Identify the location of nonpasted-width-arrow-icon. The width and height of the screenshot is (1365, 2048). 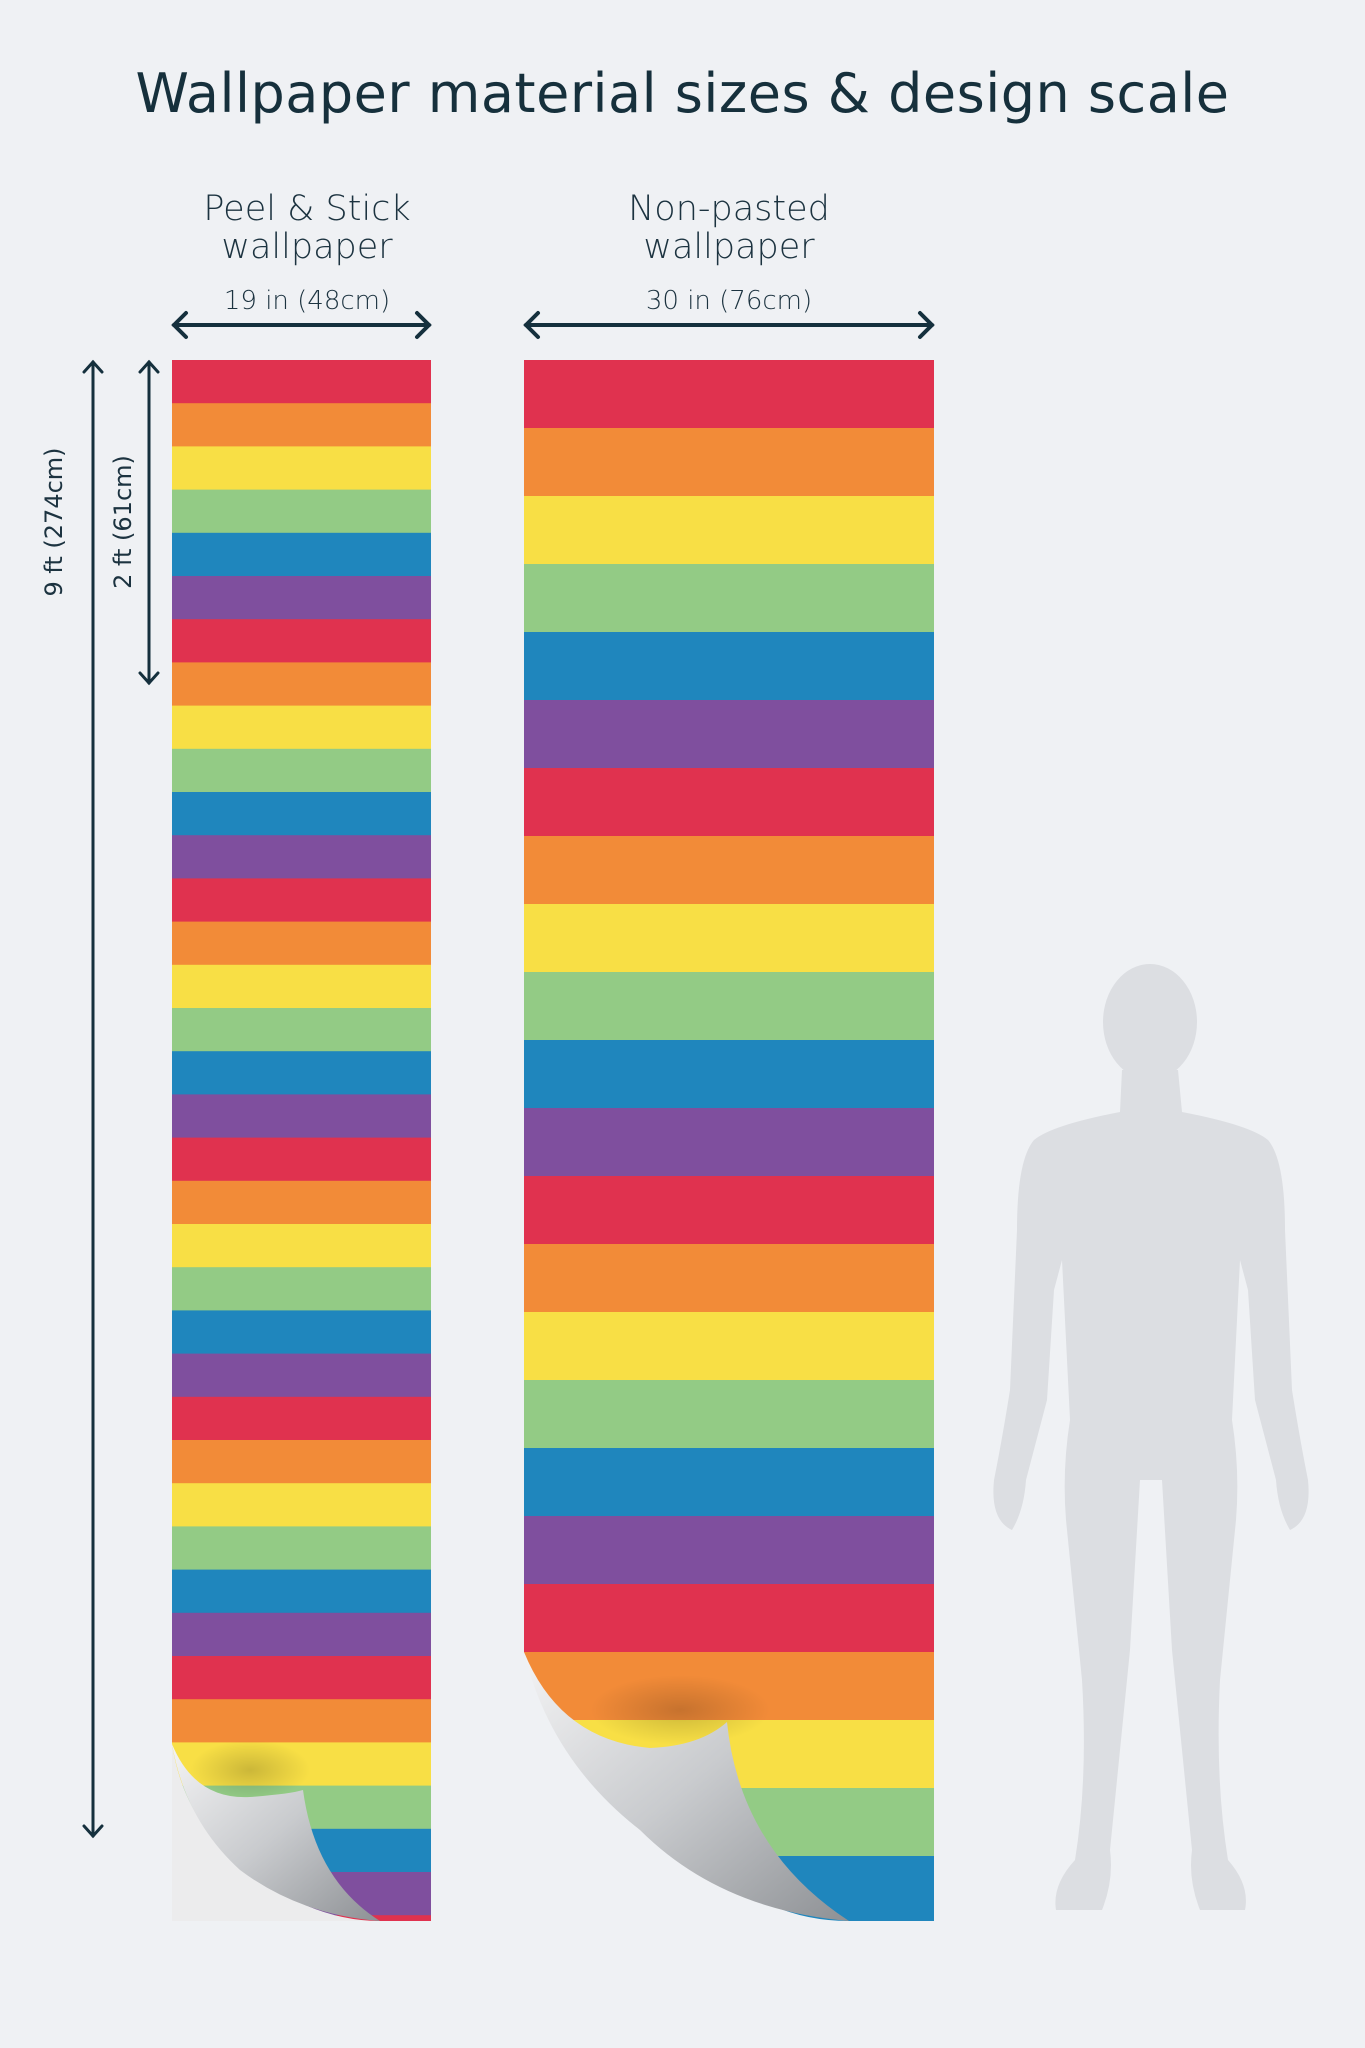
(729, 325).